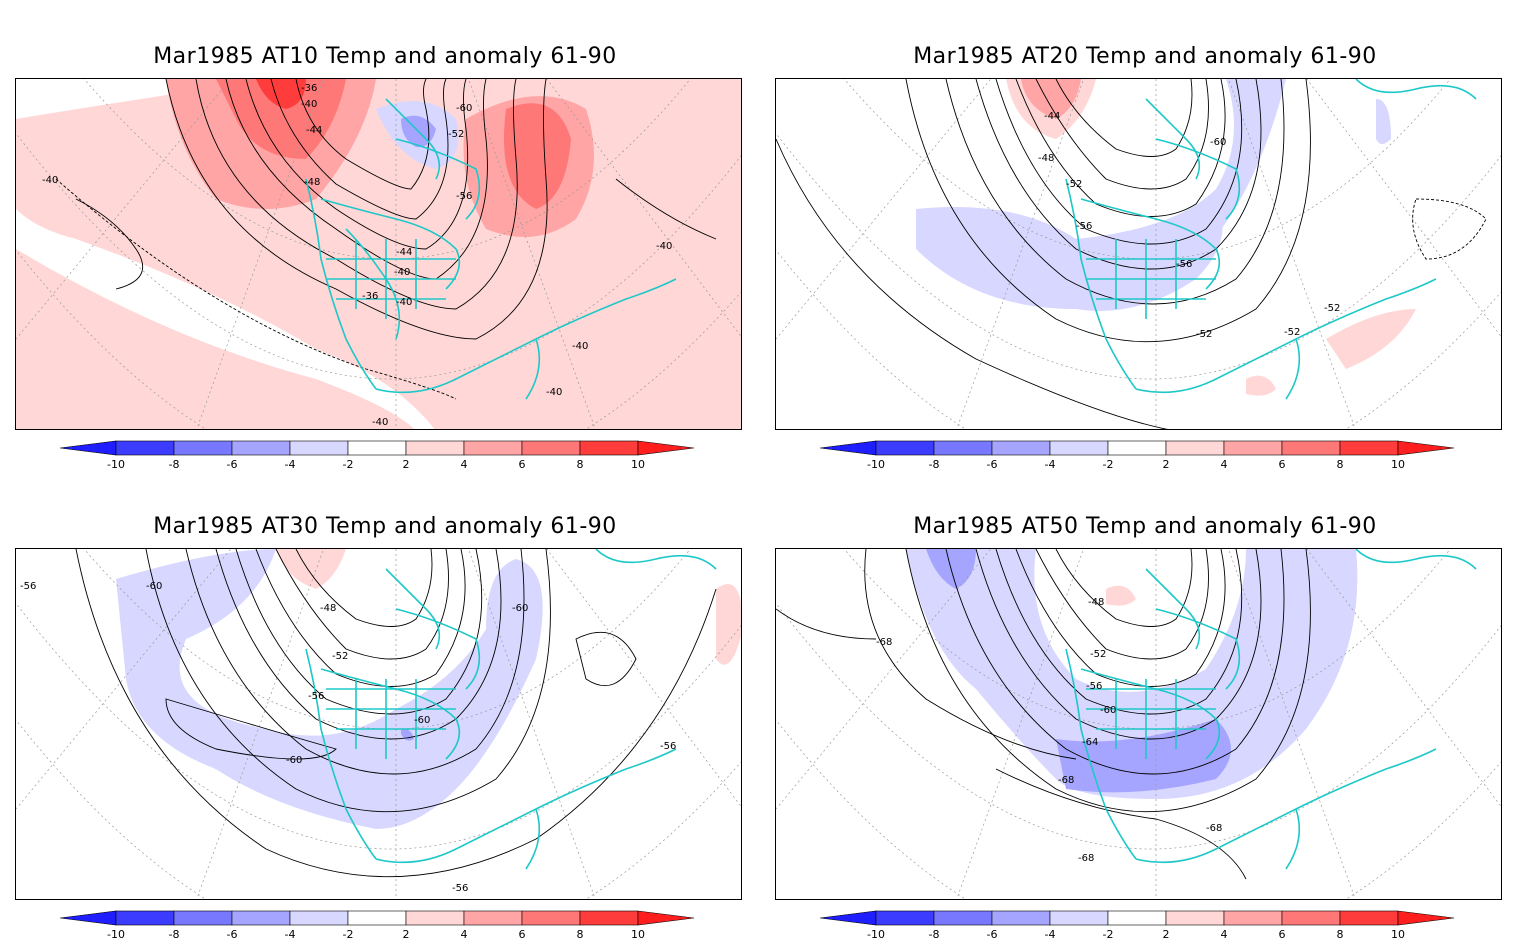 This screenshot has width=1520, height=944. Describe the element at coordinates (1189, 225) in the screenshot. I see `contour-labels: -44 -48 -52 -56 -56 -60 -52 -52 -52` at that location.